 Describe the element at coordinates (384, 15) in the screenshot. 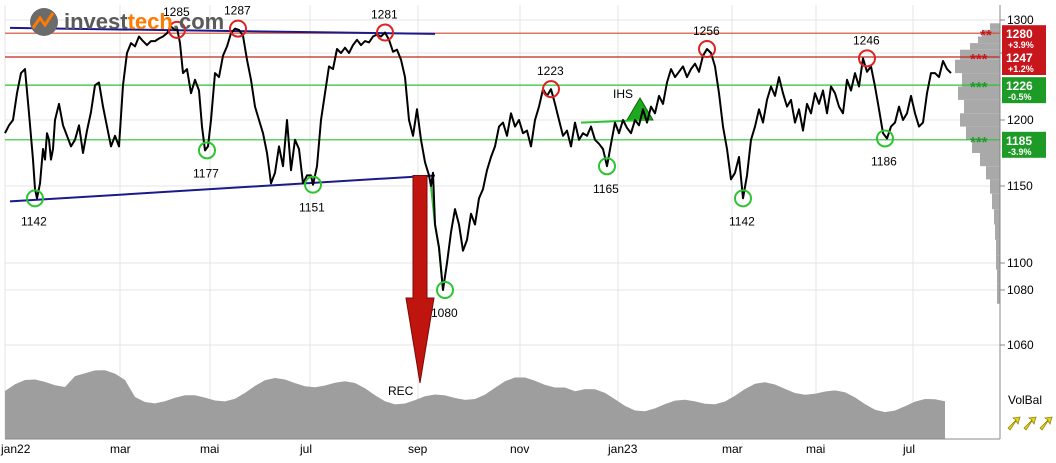

I see `peak-label: 1281` at that location.